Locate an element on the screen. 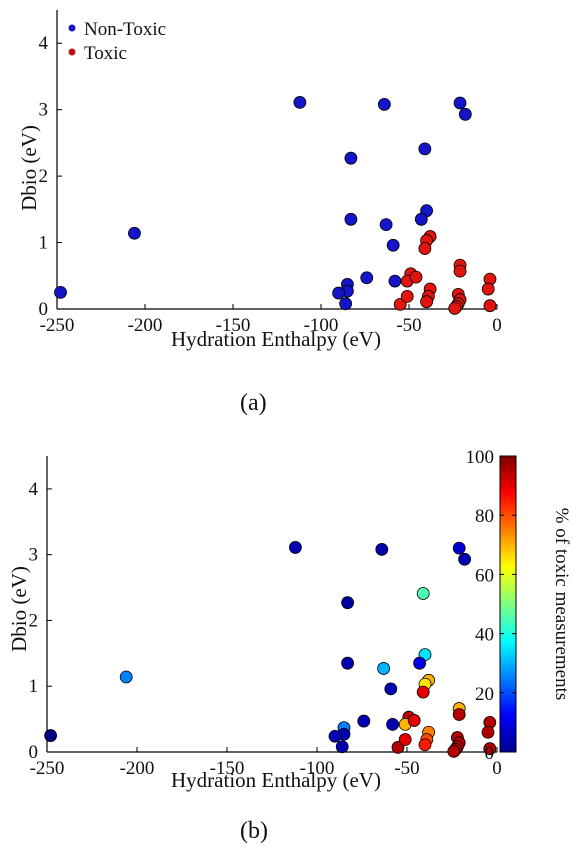  panel-b-y-tick-label: 3 is located at coordinates (34, 555).